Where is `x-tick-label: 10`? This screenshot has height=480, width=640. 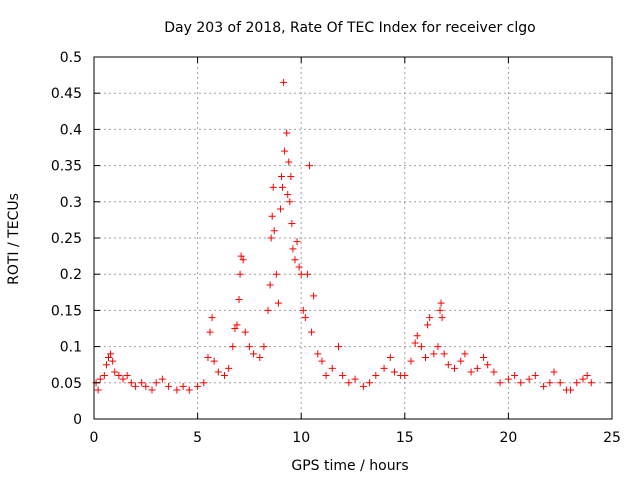
x-tick-label: 10 is located at coordinates (301, 438).